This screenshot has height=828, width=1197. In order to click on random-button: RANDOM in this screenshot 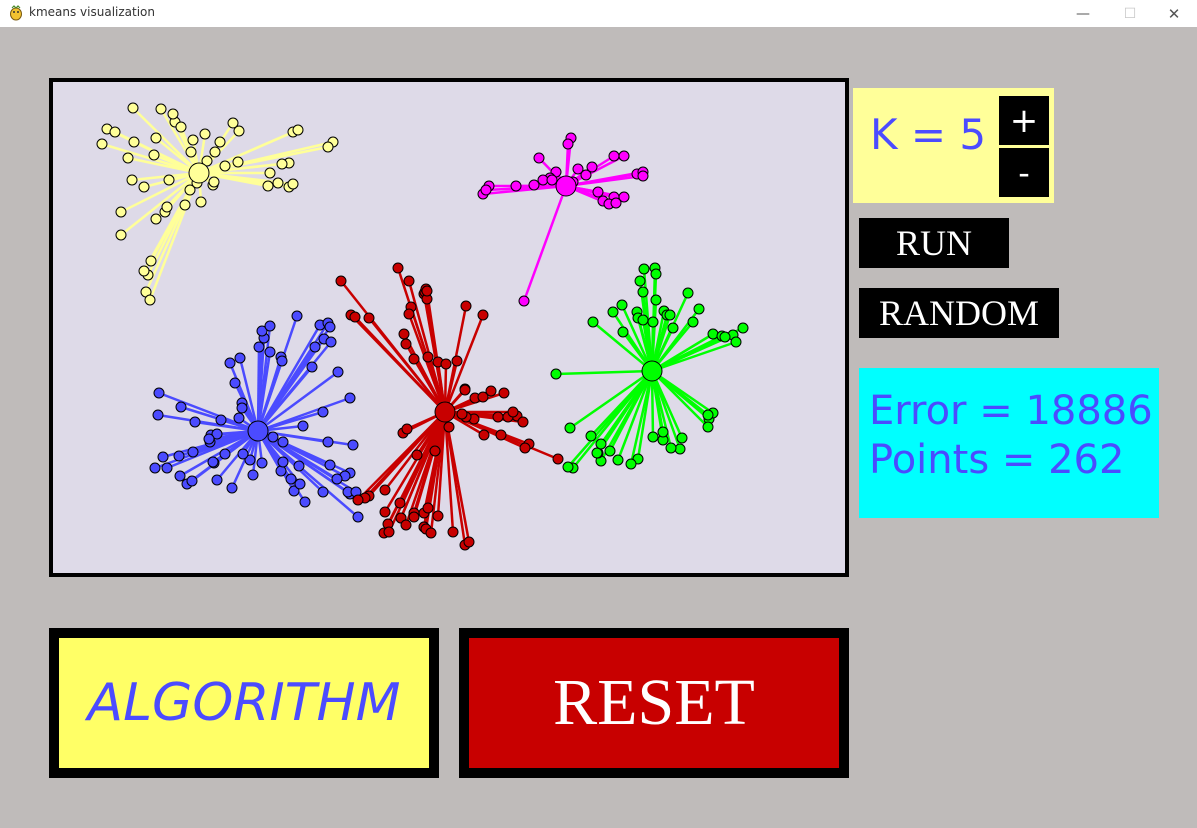, I will do `click(959, 313)`.